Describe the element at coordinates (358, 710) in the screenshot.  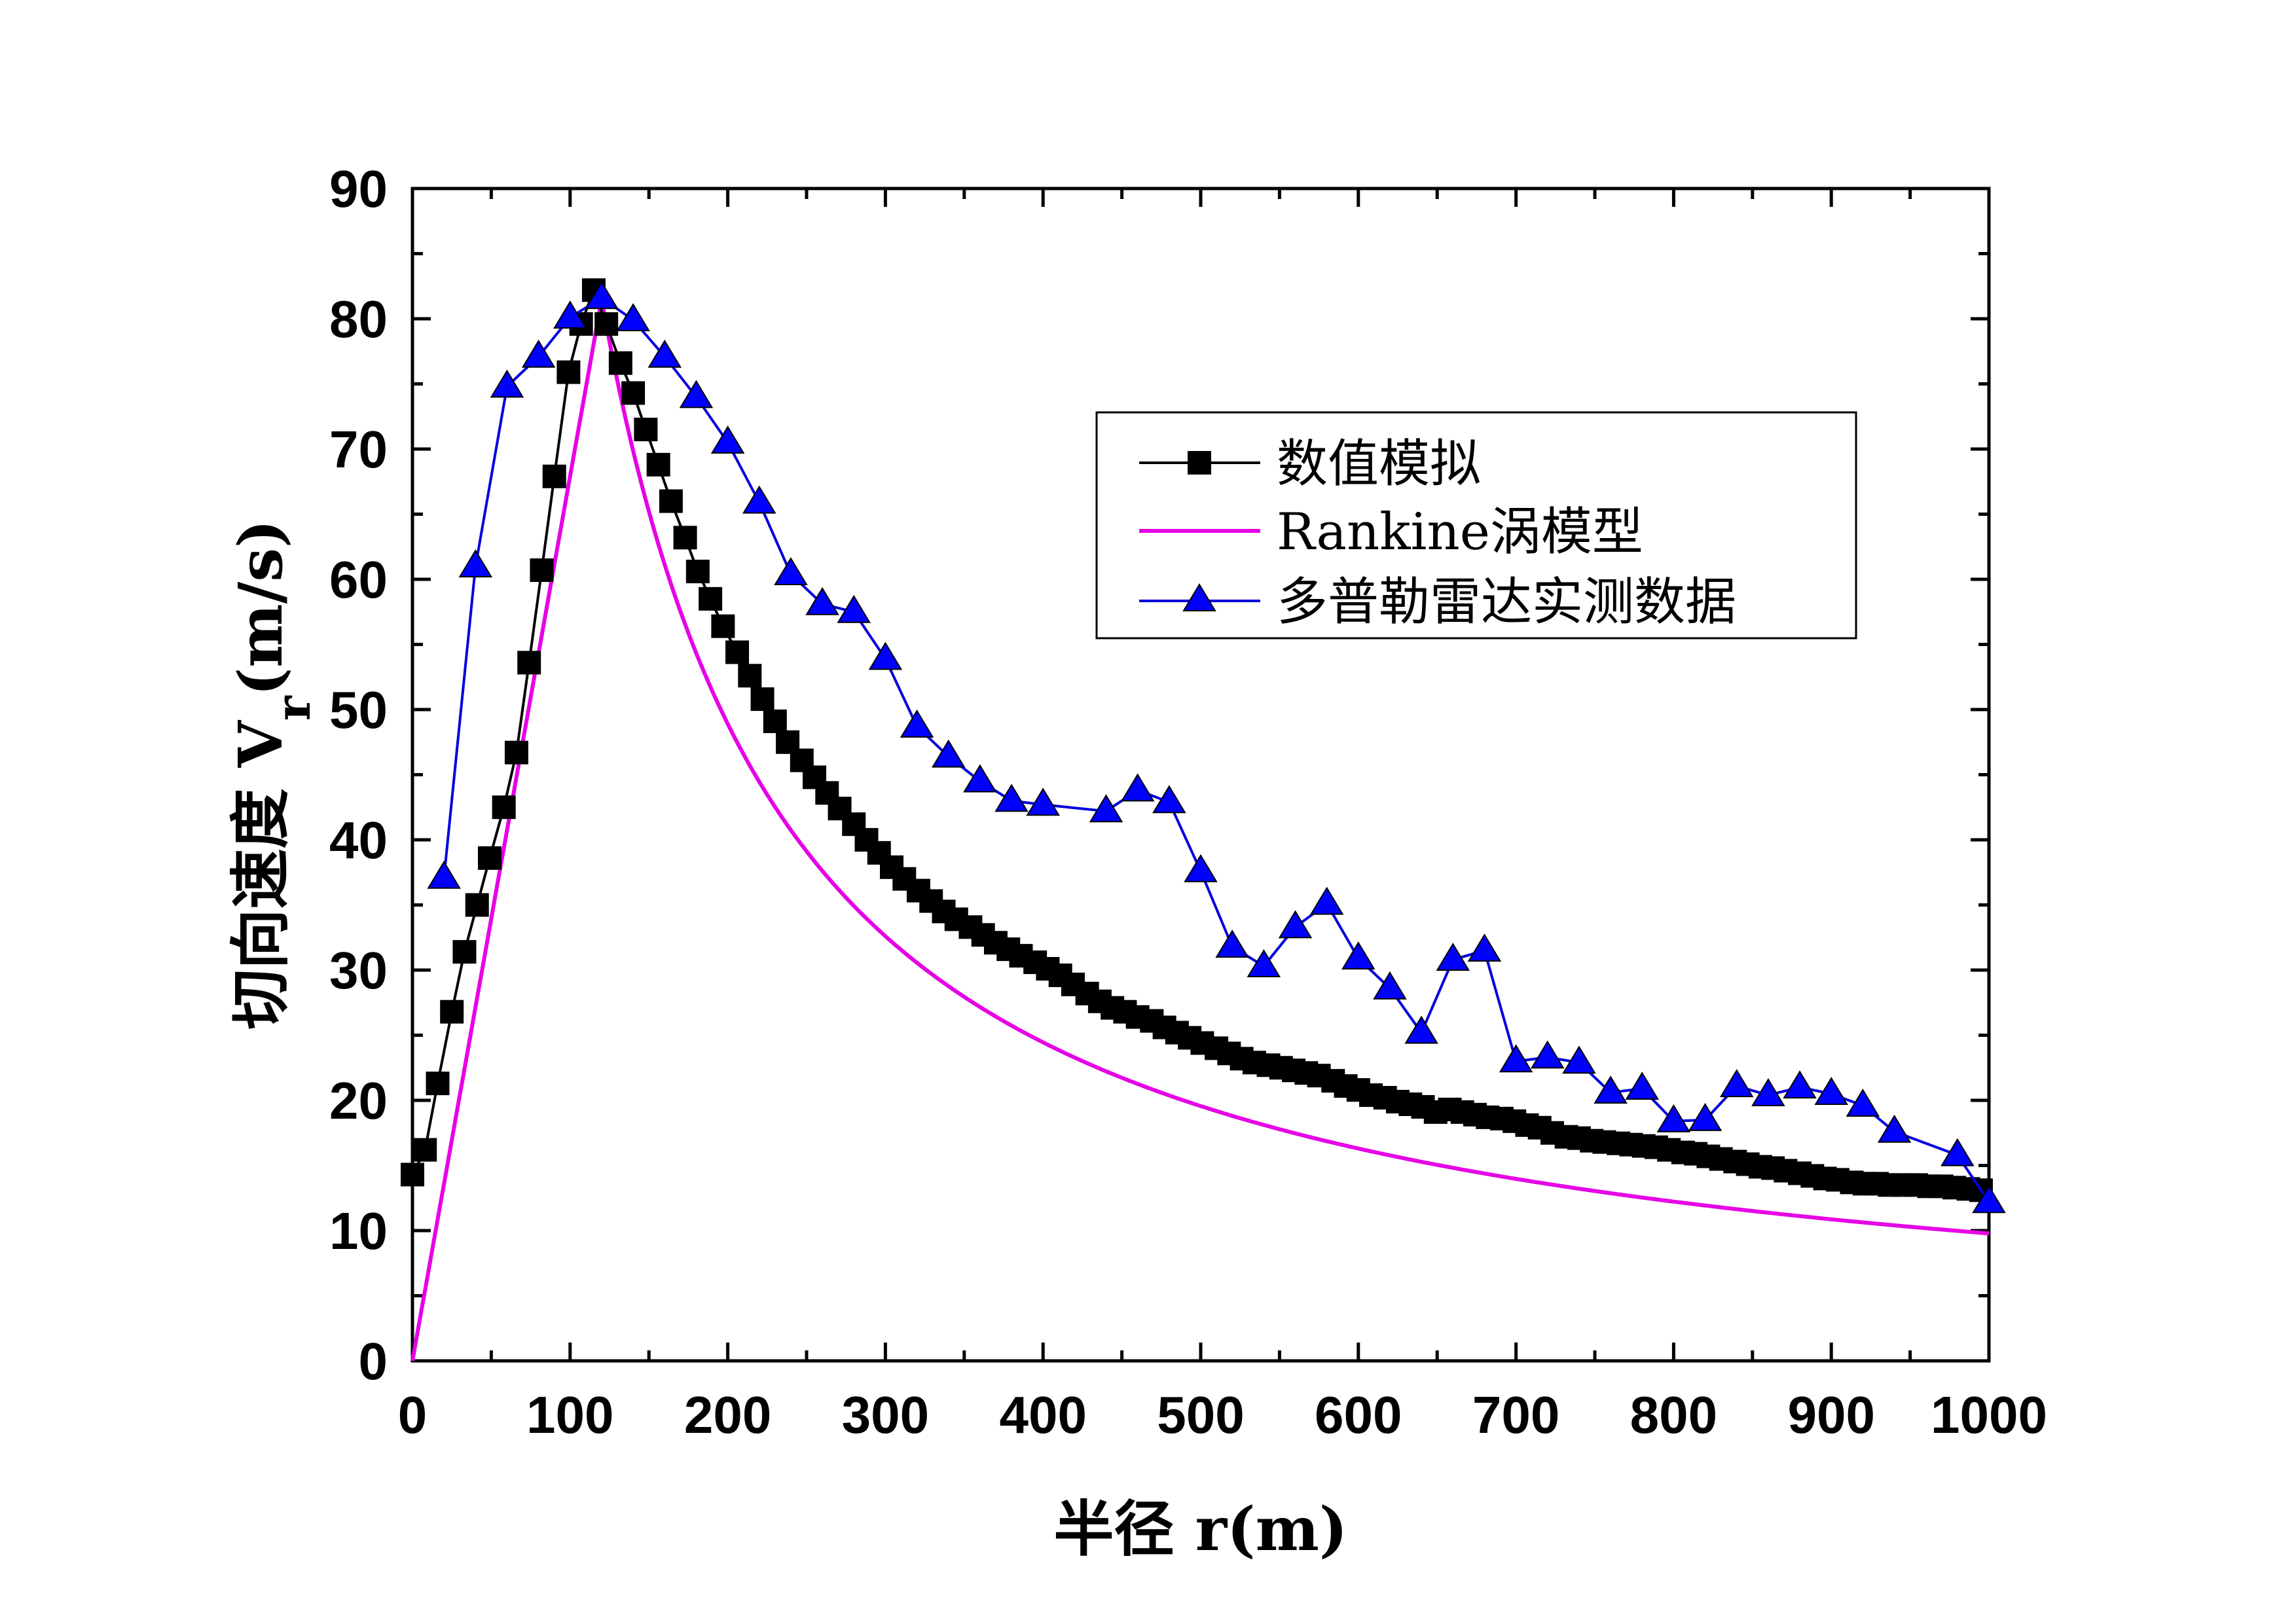
I see `y-tick-label-50: 50` at that location.